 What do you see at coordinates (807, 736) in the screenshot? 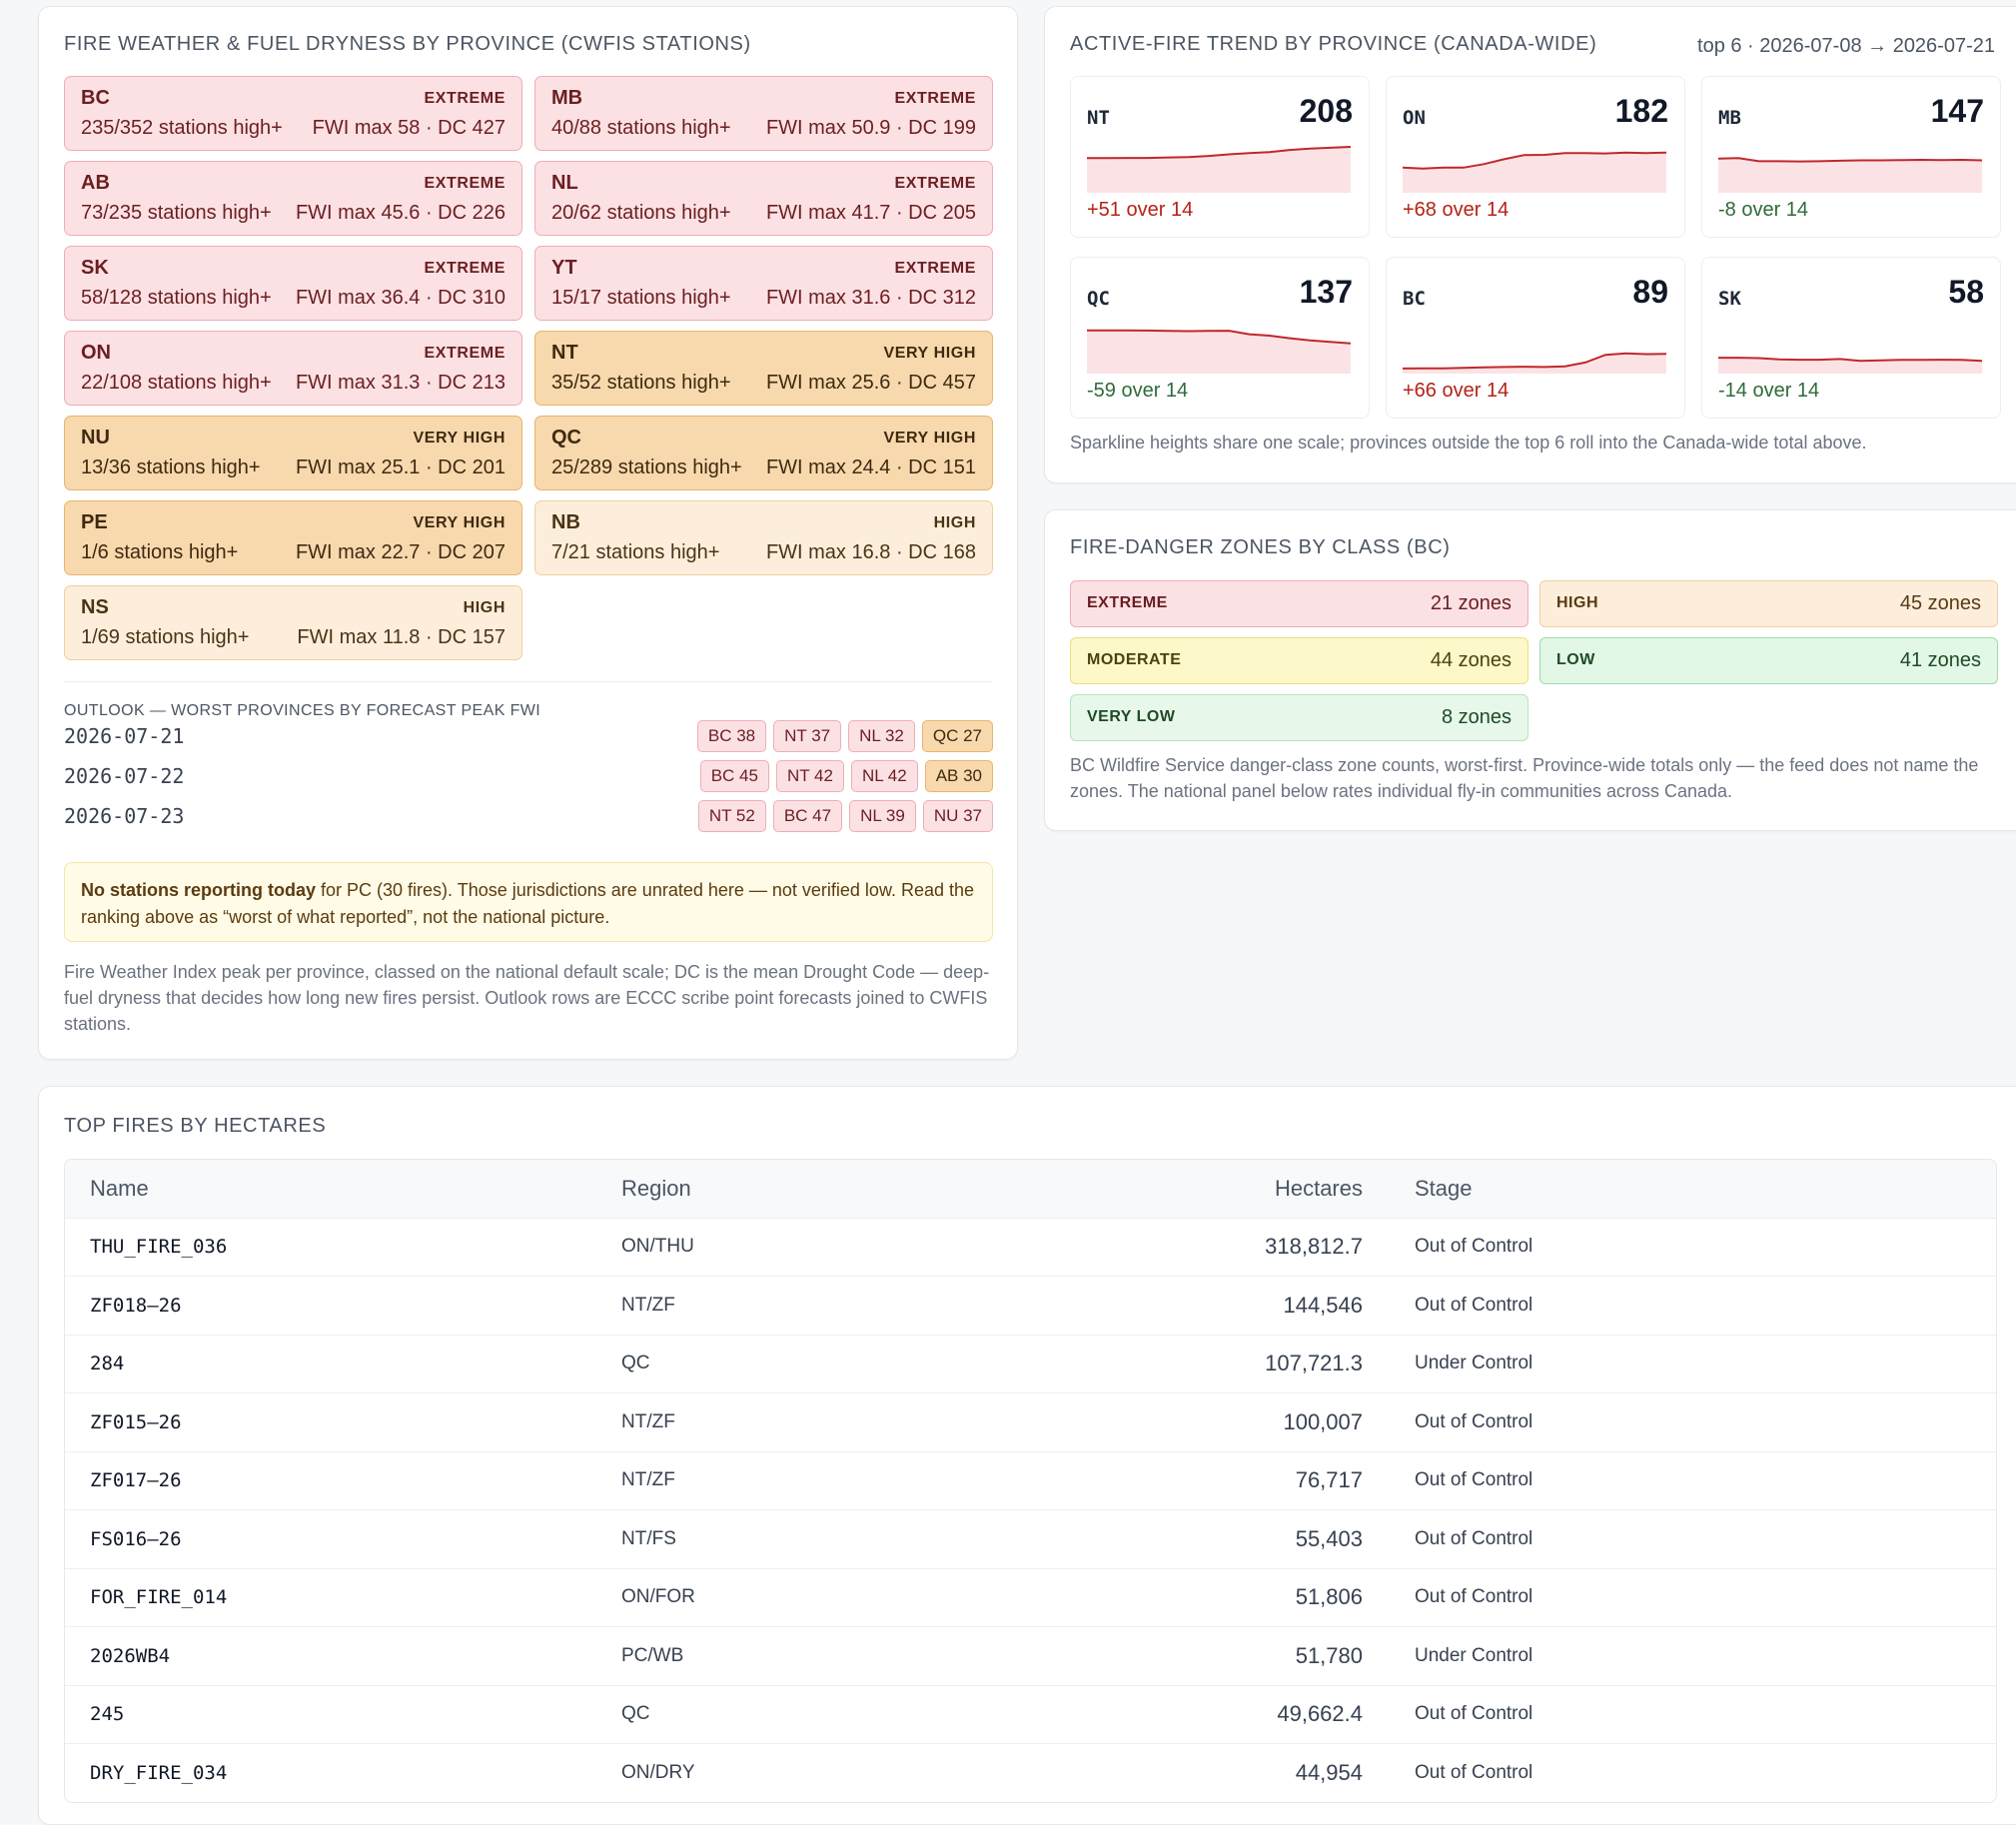
I see `province-fwi-chip: NT 37` at bounding box center [807, 736].